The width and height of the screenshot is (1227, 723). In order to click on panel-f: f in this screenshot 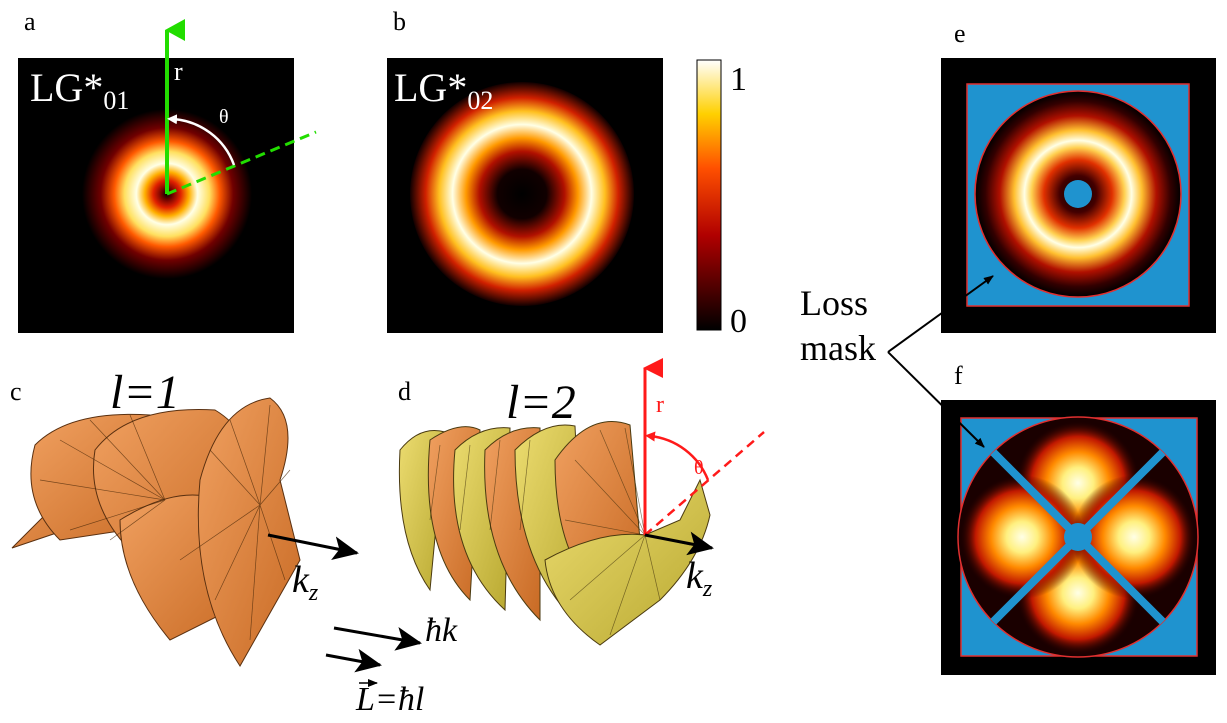, I will do `click(1078, 518)`.